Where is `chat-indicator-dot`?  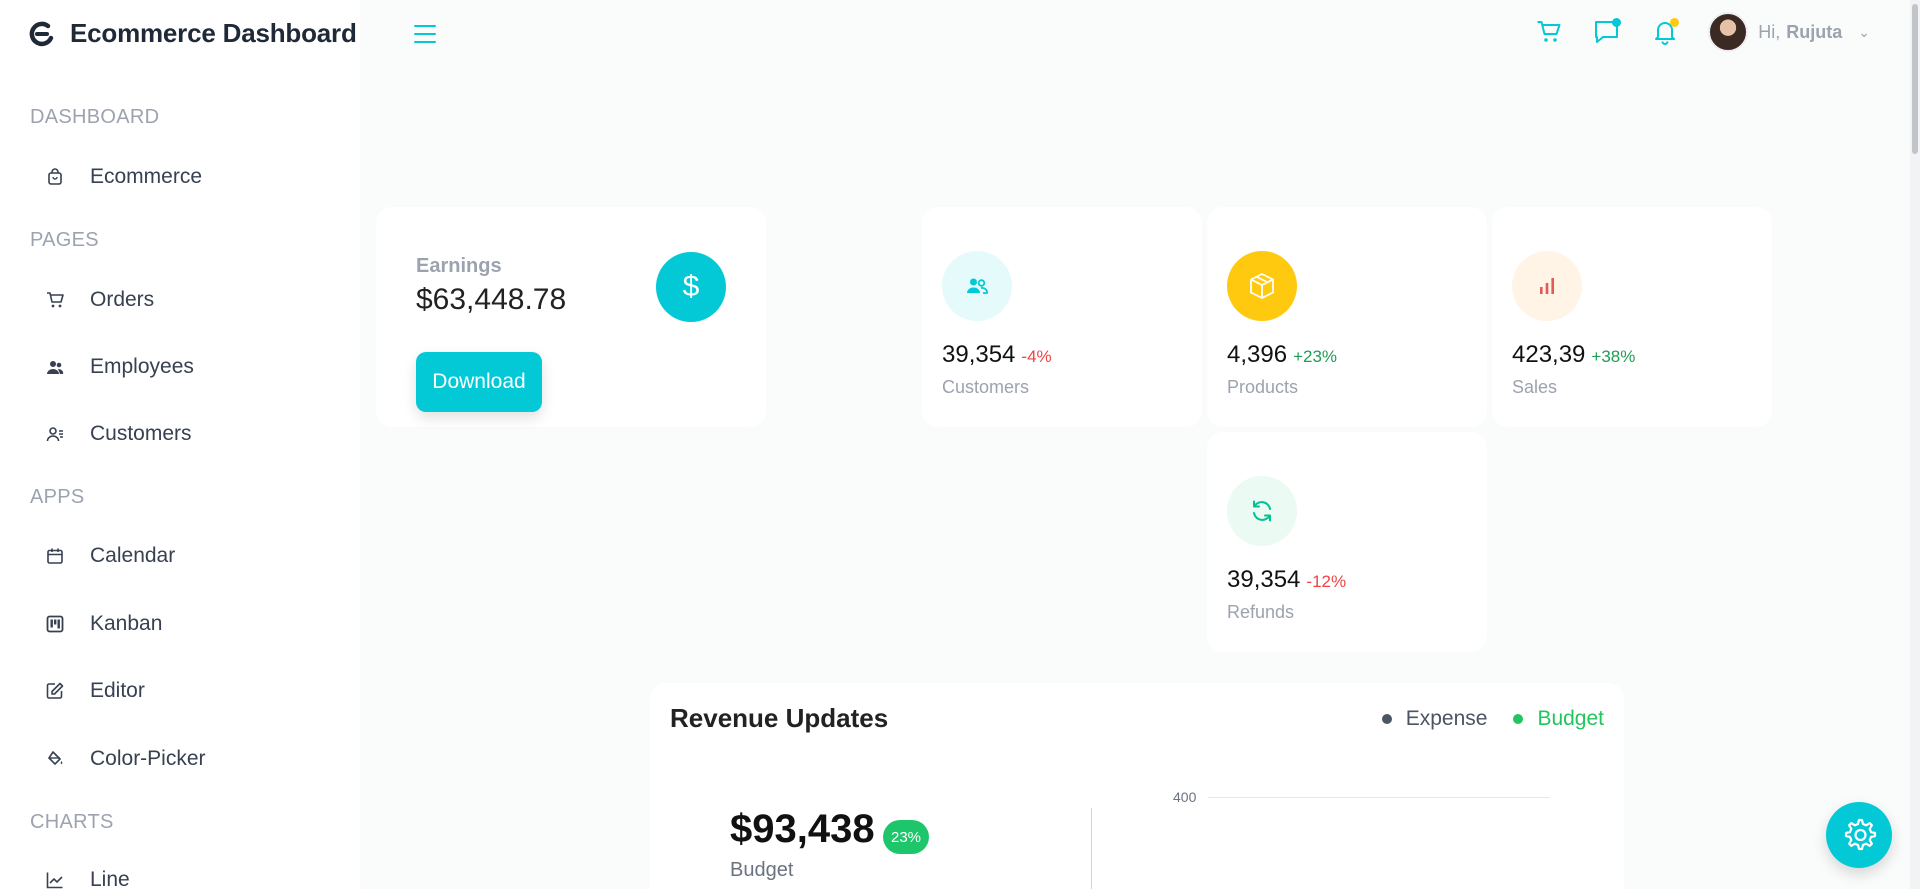 chat-indicator-dot is located at coordinates (1617, 22).